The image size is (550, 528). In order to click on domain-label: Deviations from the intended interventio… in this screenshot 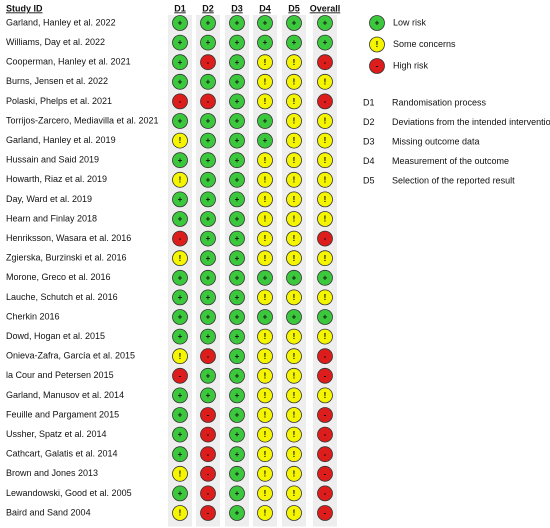, I will do `click(471, 122)`.